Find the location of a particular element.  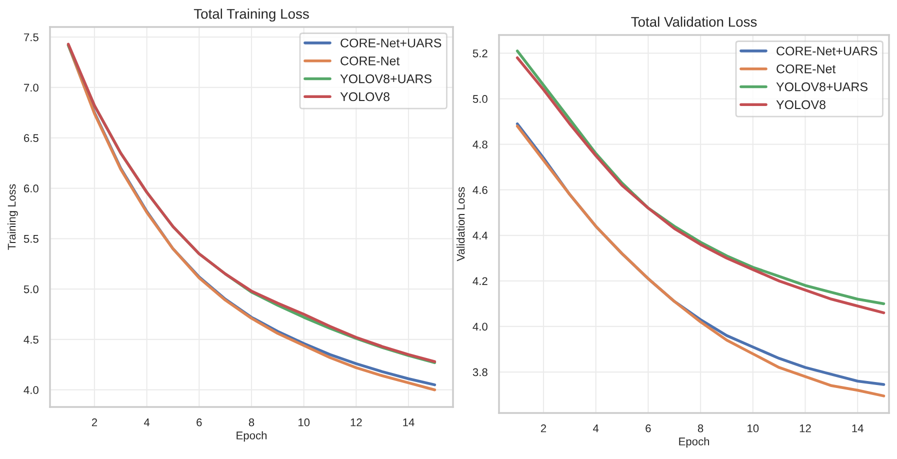

y-tick-label: 4.5 is located at coordinates (31, 340).